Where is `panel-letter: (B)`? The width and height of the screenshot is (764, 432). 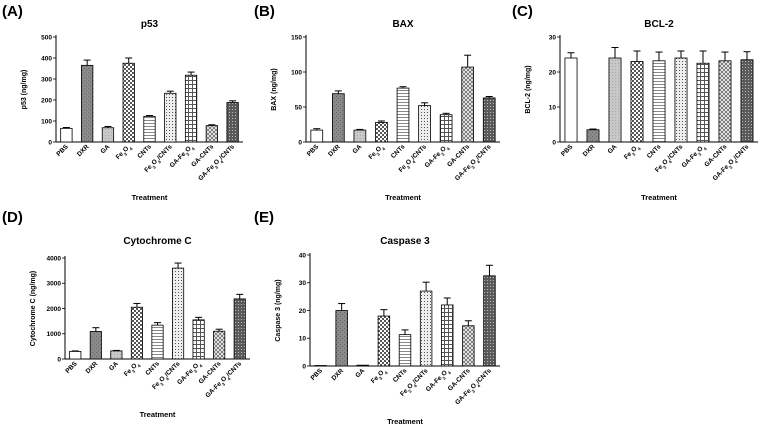 panel-letter: (B) is located at coordinates (264, 11).